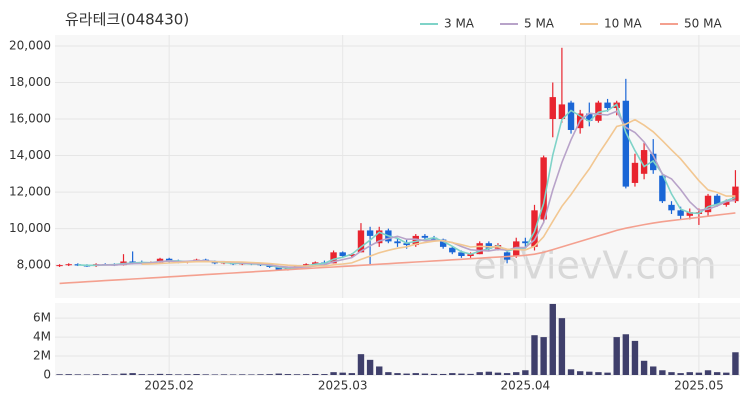 The height and width of the screenshot is (400, 750). I want to click on y-tick-label: 0, so click(47, 375).